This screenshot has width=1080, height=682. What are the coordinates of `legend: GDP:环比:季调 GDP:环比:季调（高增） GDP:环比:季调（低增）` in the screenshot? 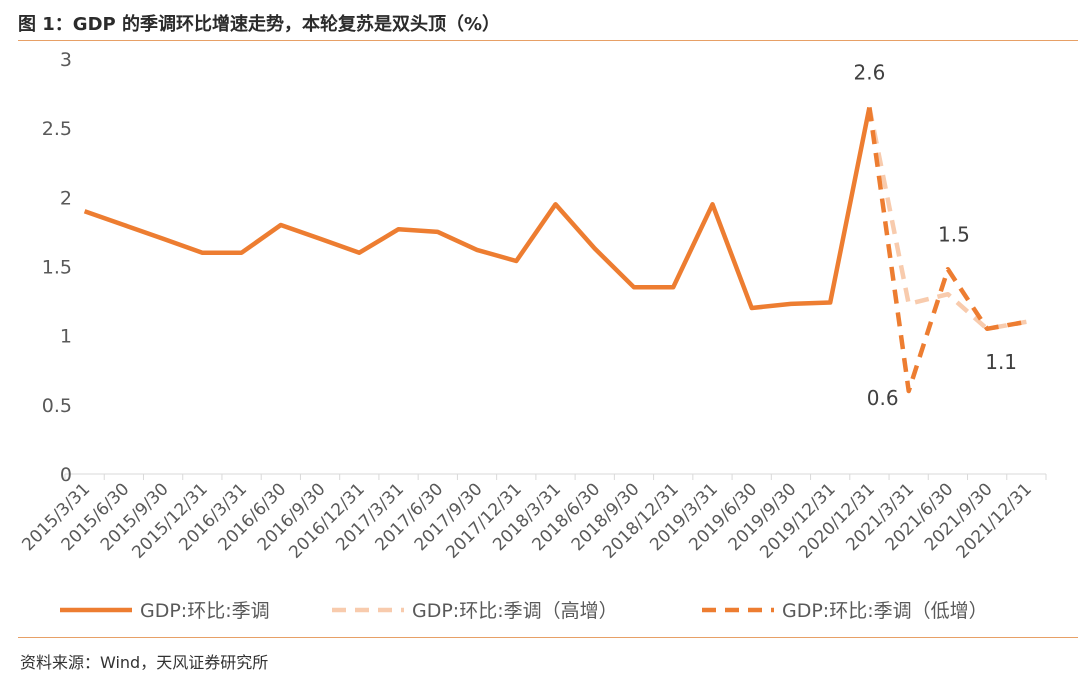 It's located at (524, 611).